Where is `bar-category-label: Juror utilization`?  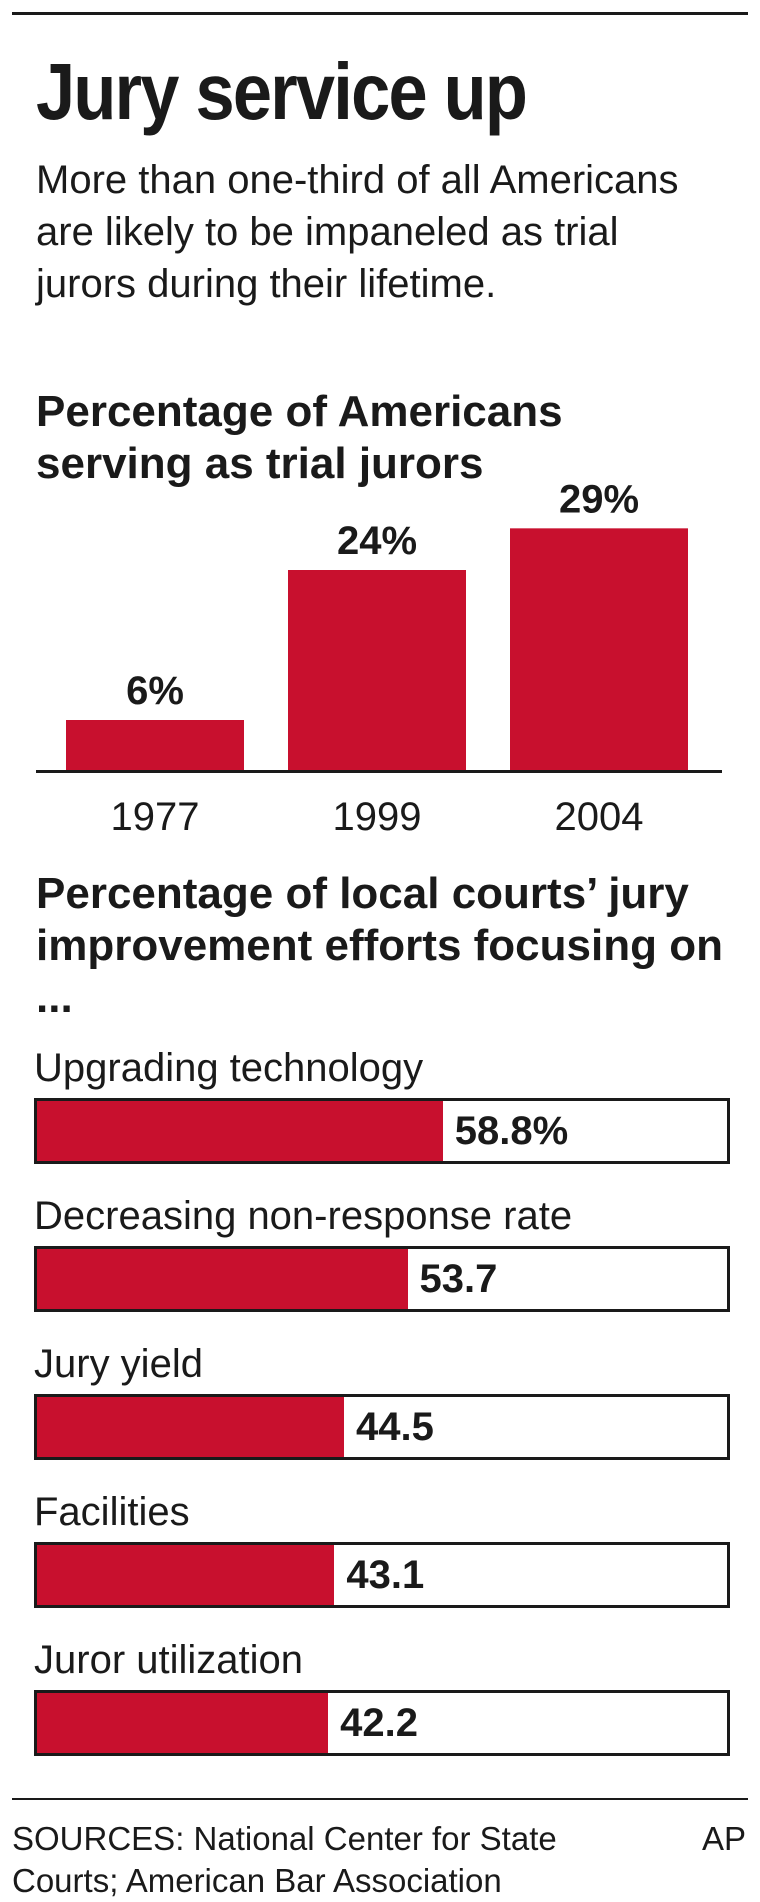
bar-category-label: Juror utilization is located at coordinates (169, 1660).